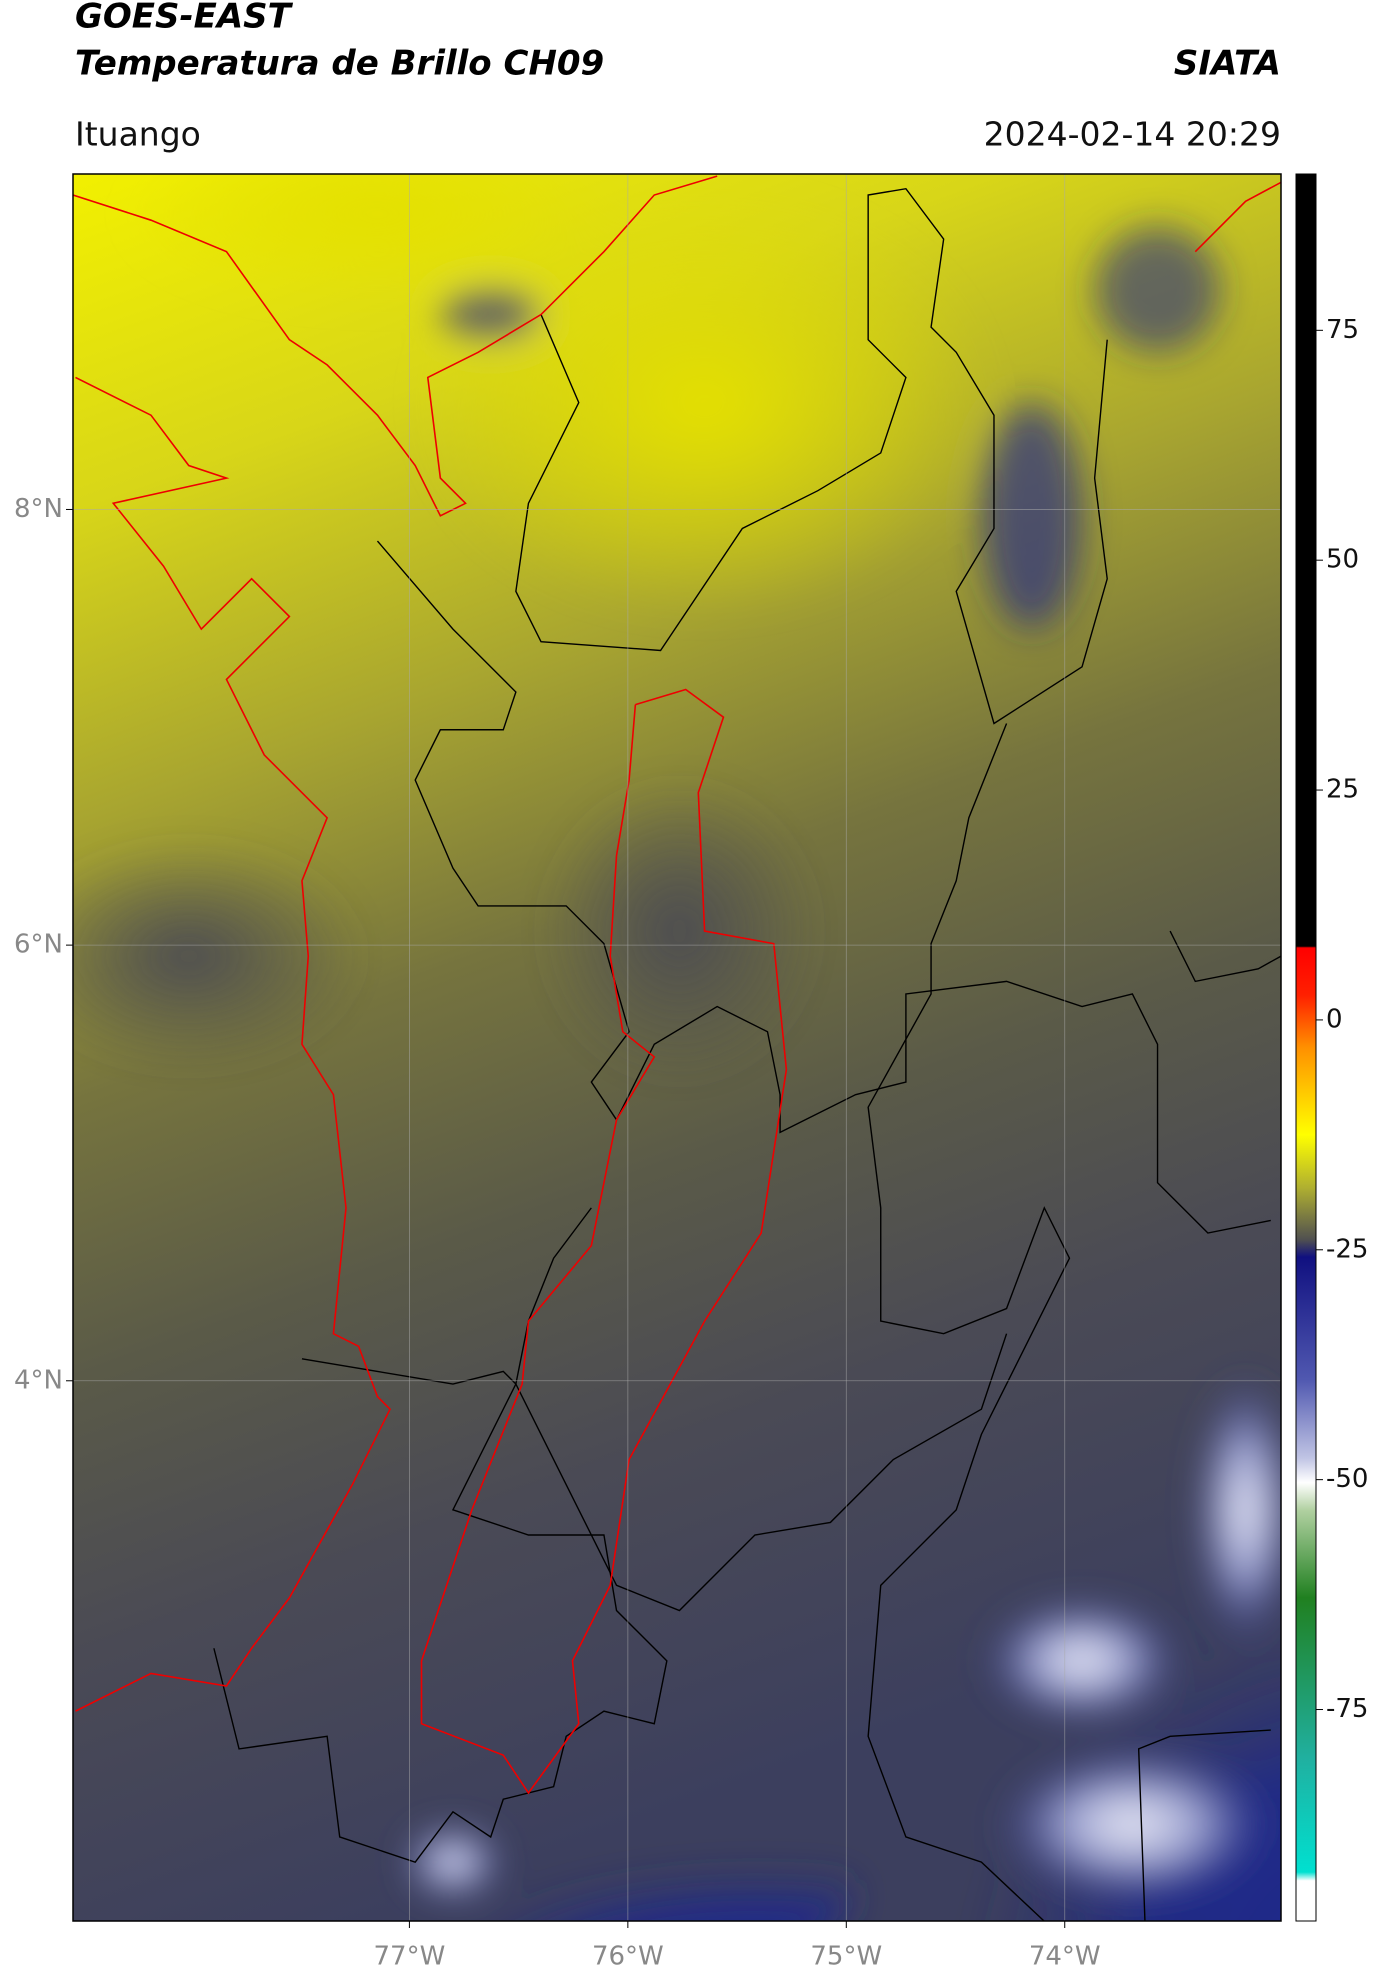  I want to click on title: GOES-EAST, so click(184, 18).